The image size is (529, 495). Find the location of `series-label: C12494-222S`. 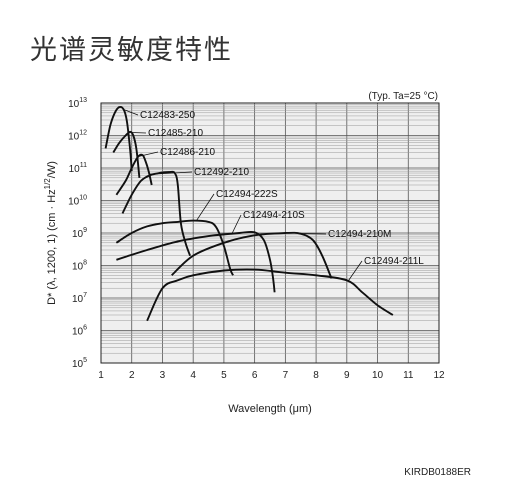

series-label: C12494-222S is located at coordinates (247, 194).